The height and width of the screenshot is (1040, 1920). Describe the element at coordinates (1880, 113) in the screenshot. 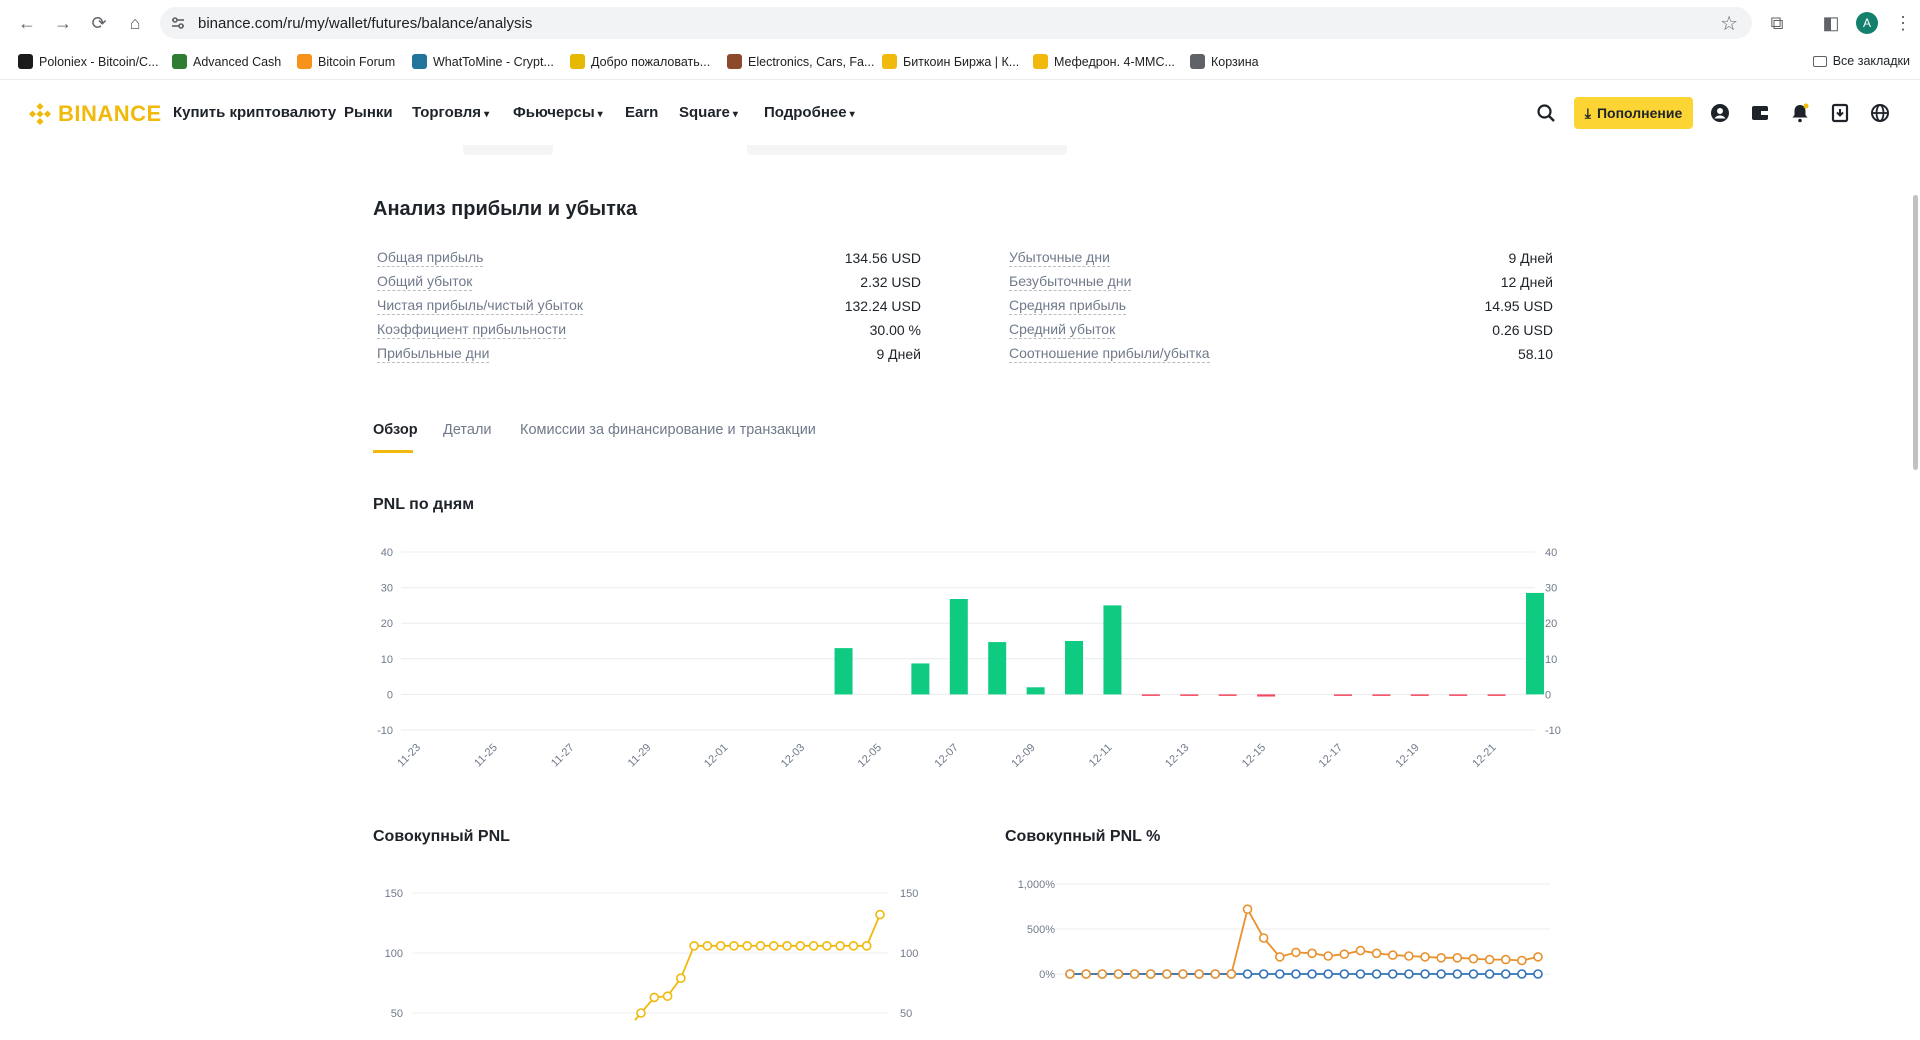

I see `globe-icon` at that location.